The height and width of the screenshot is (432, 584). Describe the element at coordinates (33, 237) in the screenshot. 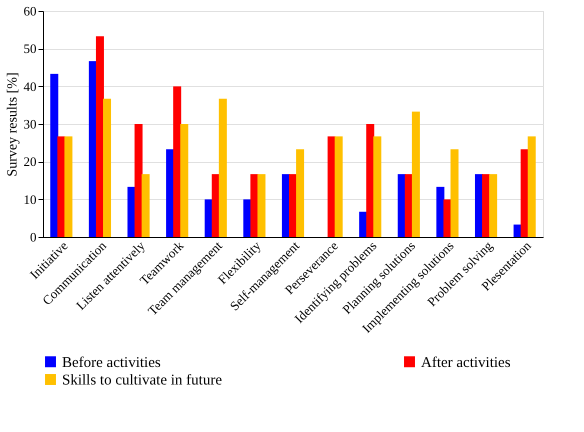

I see `y-tick-label: 0` at that location.